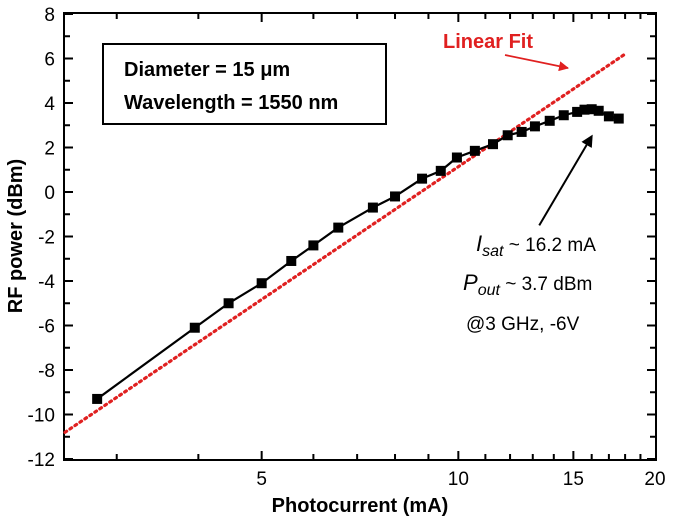 Image resolution: width=675 pixels, height=524 pixels. I want to click on y-tick-label: -12, so click(41, 460).